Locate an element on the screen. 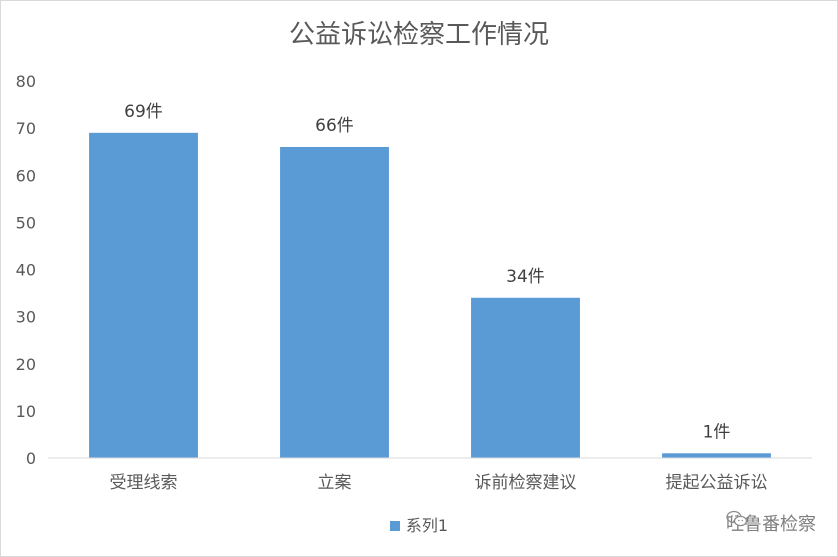  category-labels: 受理线索 立案 诉前检察建议 提起公益诉讼 is located at coordinates (439, 483).